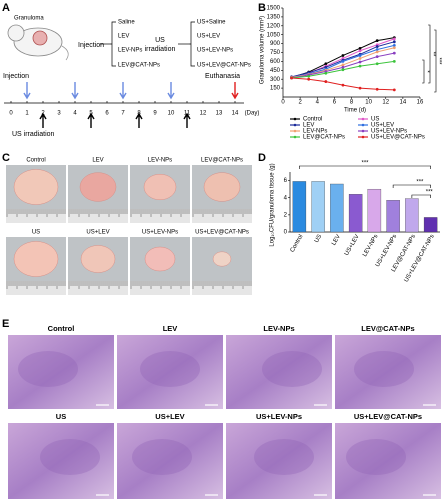 This screenshot has width=445, height=500. What do you see at coordinates (324, 138) in the screenshot?
I see `legend-label: LEV@CAT-NPs` at bounding box center [324, 138].